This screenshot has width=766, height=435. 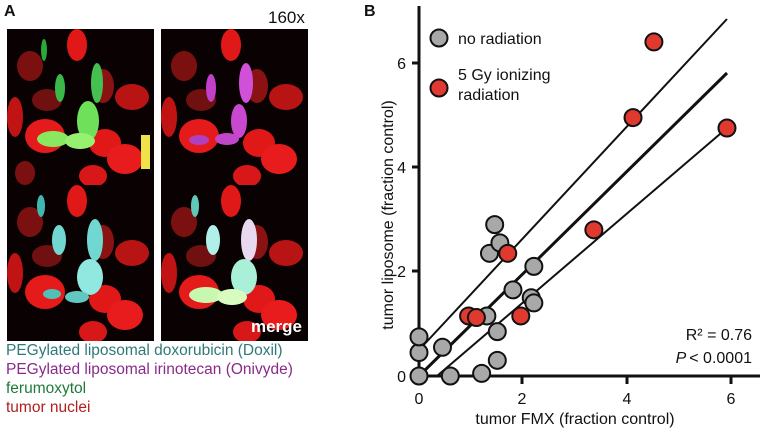 I want to click on x-tick-labels: 0 2 4 6, so click(x=575, y=399).